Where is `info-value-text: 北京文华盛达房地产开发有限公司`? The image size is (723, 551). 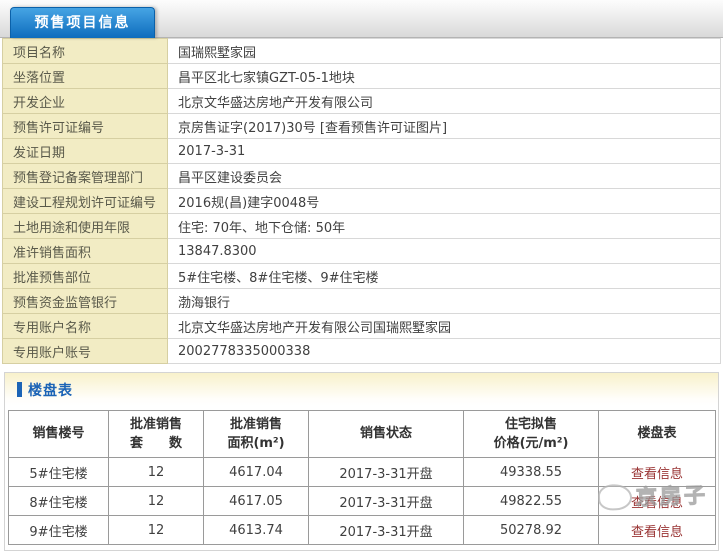
info-value-text: 北京文华盛达房地产开发有限公司 is located at coordinates (276, 103).